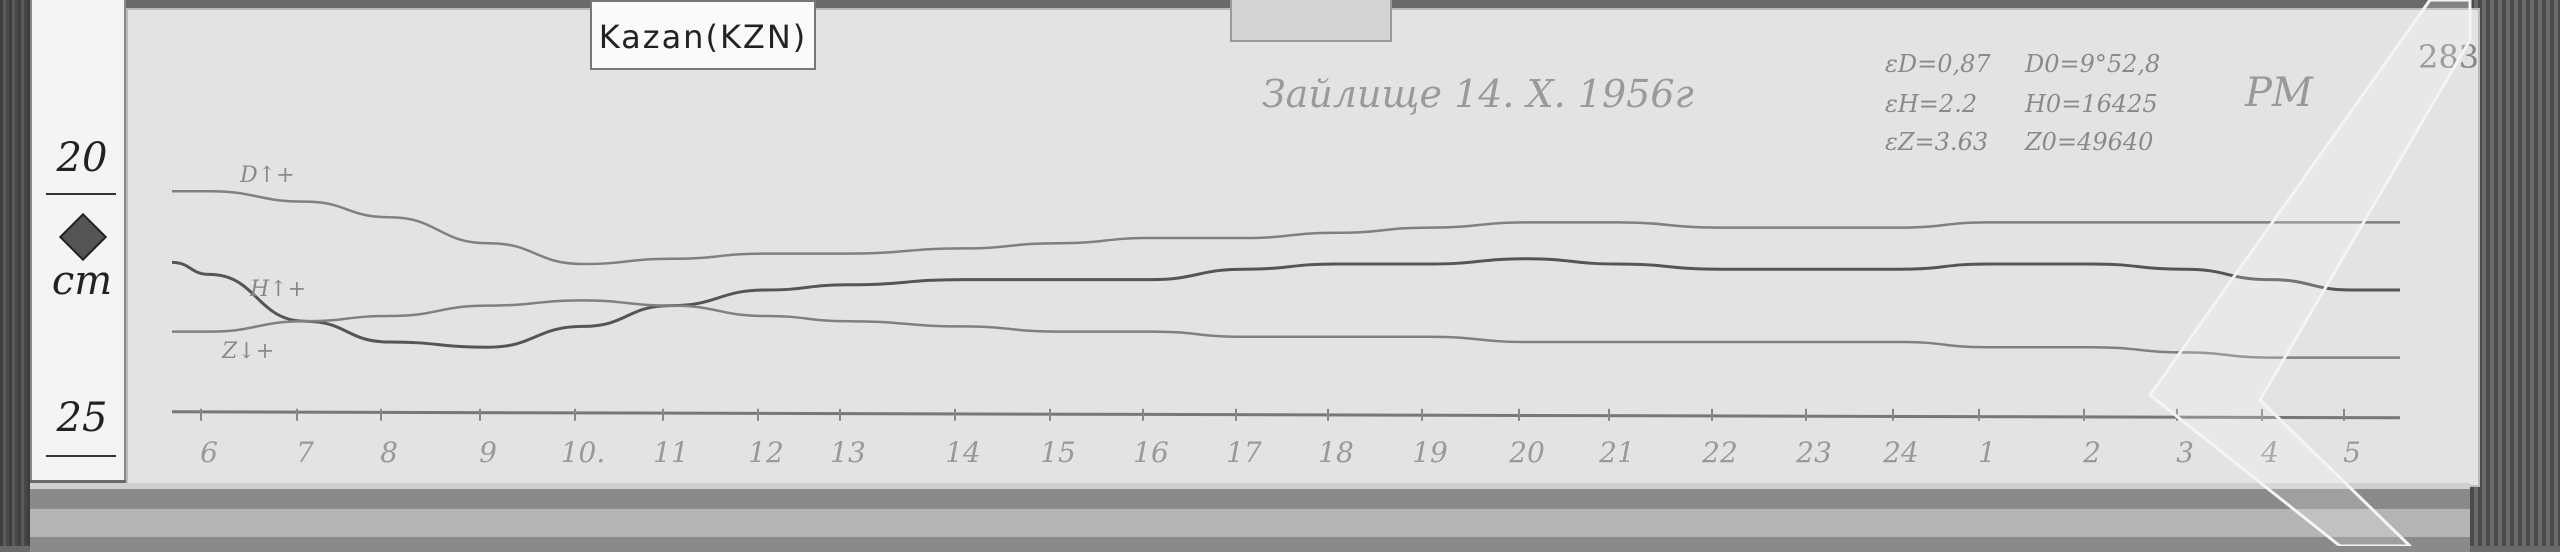  Describe the element at coordinates (1526, 452) in the screenshot. I see `hour-label: 20` at that location.